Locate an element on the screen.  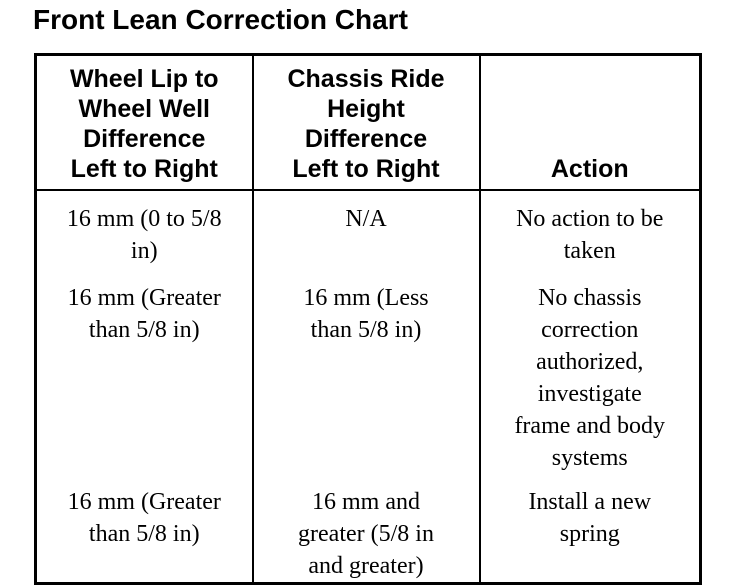
cell-row3-action: Install a new spring is located at coordinates (590, 529).